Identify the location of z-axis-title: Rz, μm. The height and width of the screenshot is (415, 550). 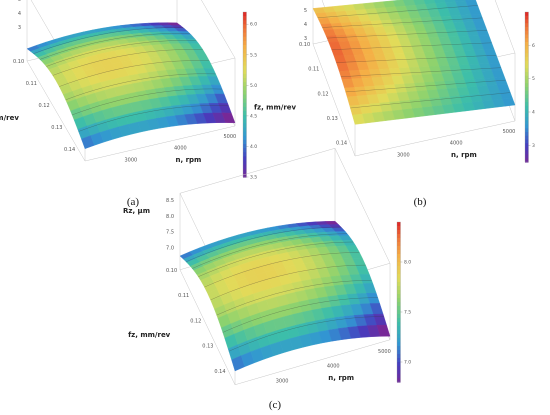
(136, 211).